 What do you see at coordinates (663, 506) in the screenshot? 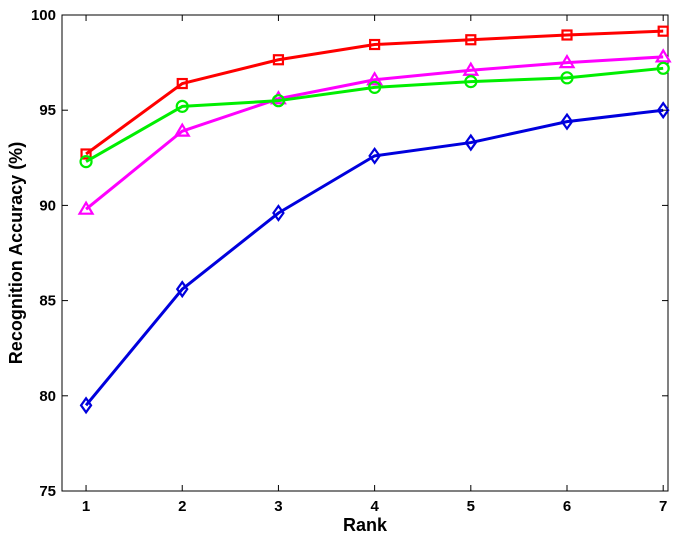
I see `x-tick-label: 7` at bounding box center [663, 506].